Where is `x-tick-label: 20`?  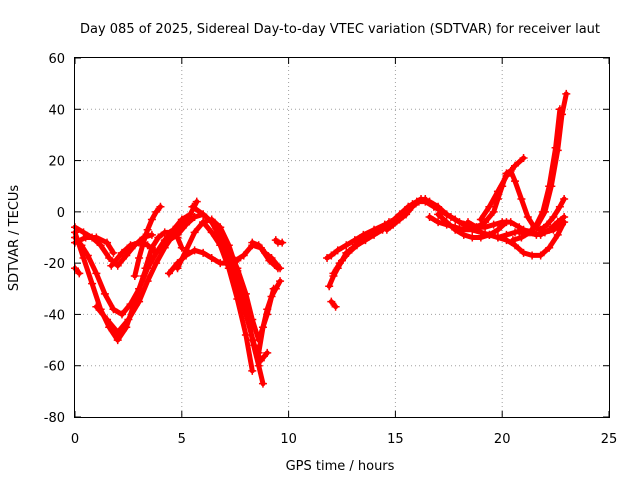
x-tick-label: 20 is located at coordinates (502, 439).